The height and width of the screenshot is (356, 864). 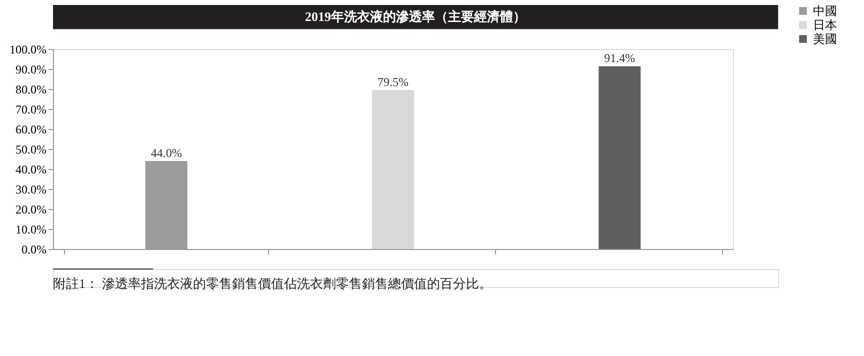 What do you see at coordinates (825, 25) in the screenshot?
I see `legend-label: 日本` at bounding box center [825, 25].